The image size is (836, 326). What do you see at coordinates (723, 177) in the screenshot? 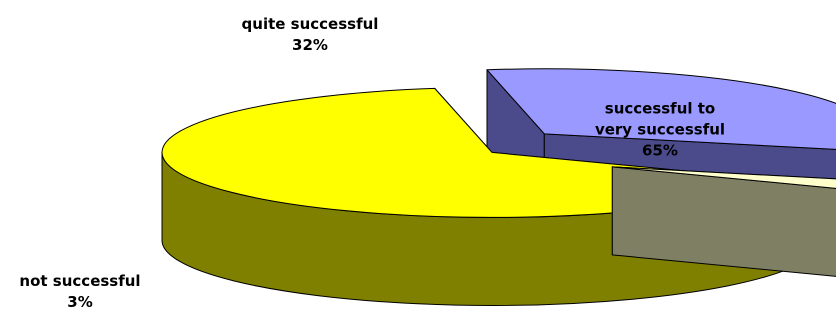
I see `slice-2-top` at bounding box center [723, 177].